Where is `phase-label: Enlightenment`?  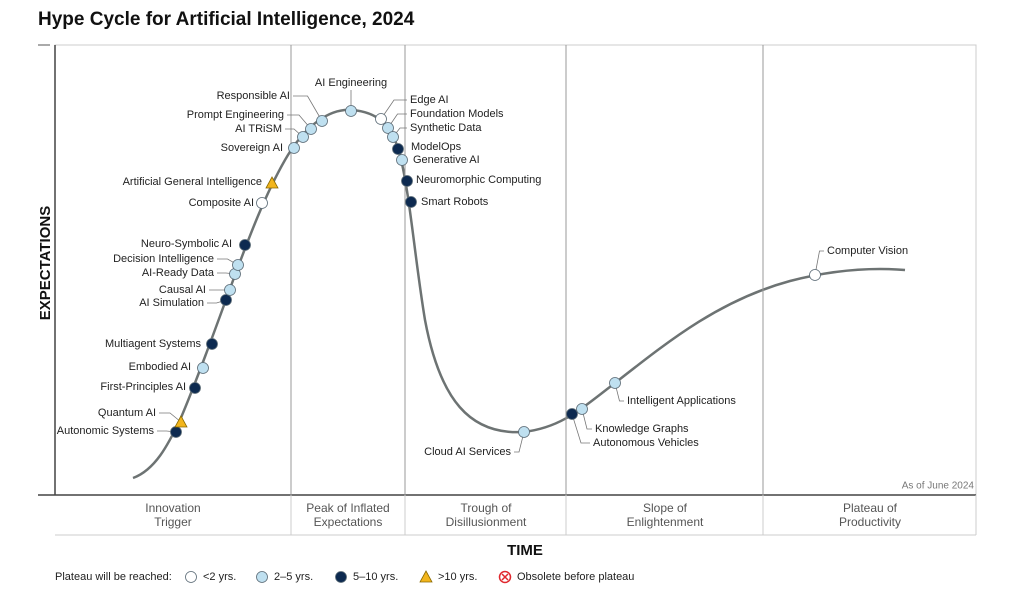 phase-label: Enlightenment is located at coordinates (665, 522).